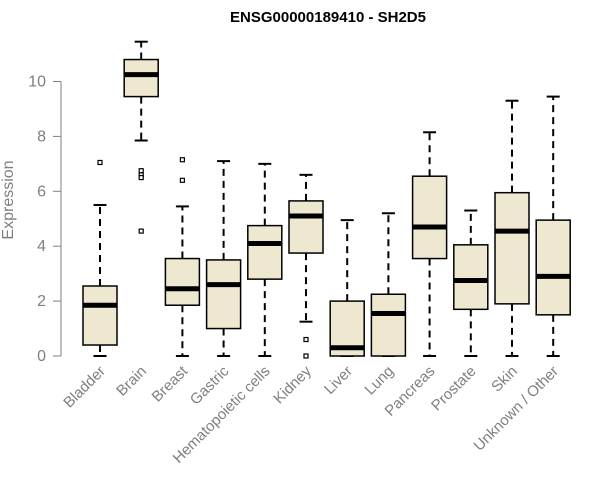  What do you see at coordinates (41, 301) in the screenshot?
I see `y-tick-label-2: 2` at bounding box center [41, 301].